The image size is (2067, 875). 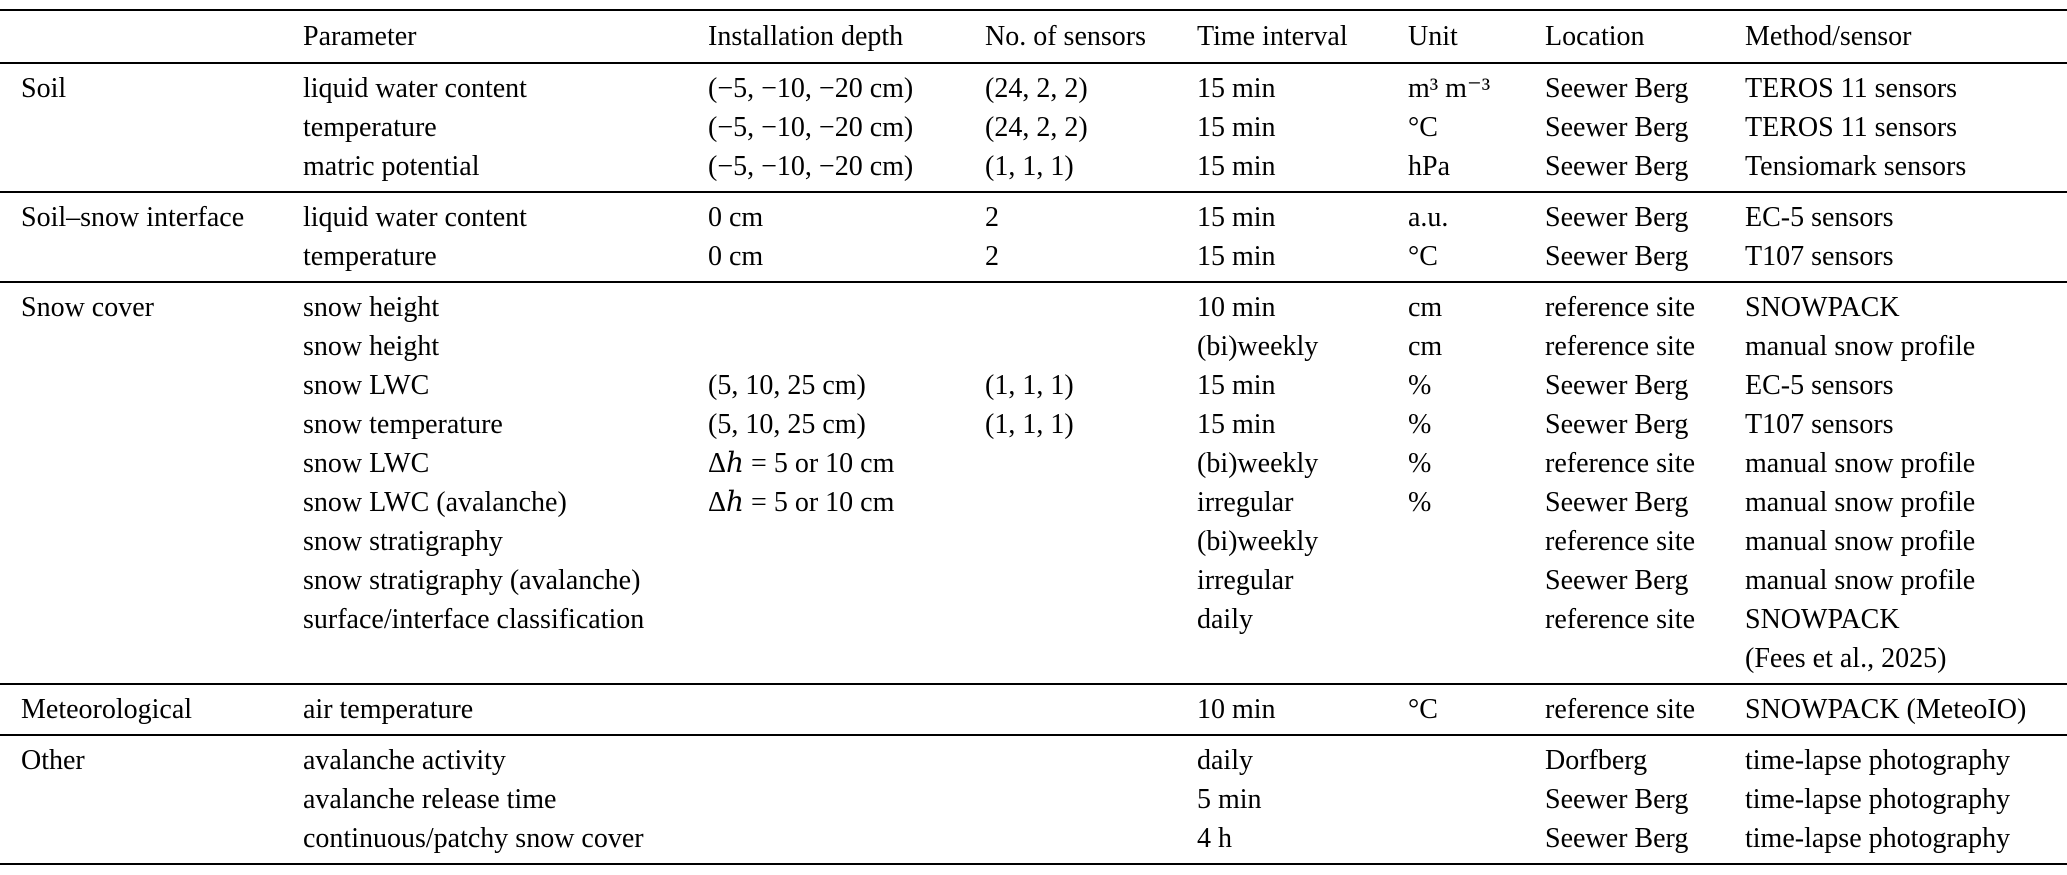 I want to click on cell-unit: m³ m⁻³, so click(x=1449, y=88).